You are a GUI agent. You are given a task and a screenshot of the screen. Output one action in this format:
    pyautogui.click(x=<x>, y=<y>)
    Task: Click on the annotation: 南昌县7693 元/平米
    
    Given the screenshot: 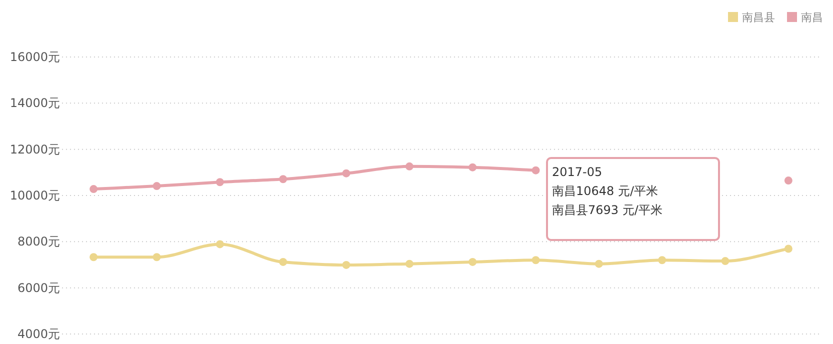 What is the action you would take?
    pyautogui.click(x=607, y=210)
    